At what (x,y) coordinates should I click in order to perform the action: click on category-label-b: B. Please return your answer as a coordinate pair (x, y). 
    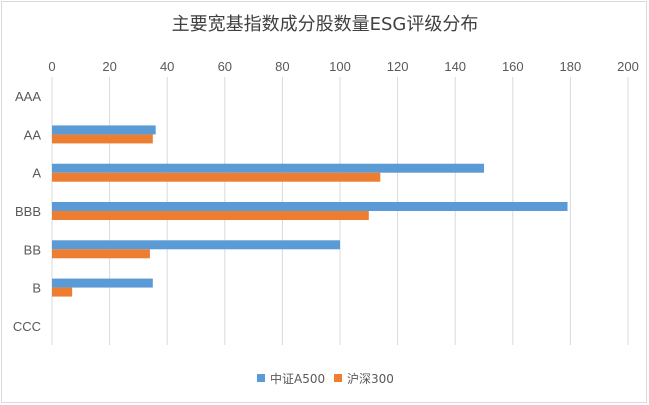
    Looking at the image, I should click on (36, 288).